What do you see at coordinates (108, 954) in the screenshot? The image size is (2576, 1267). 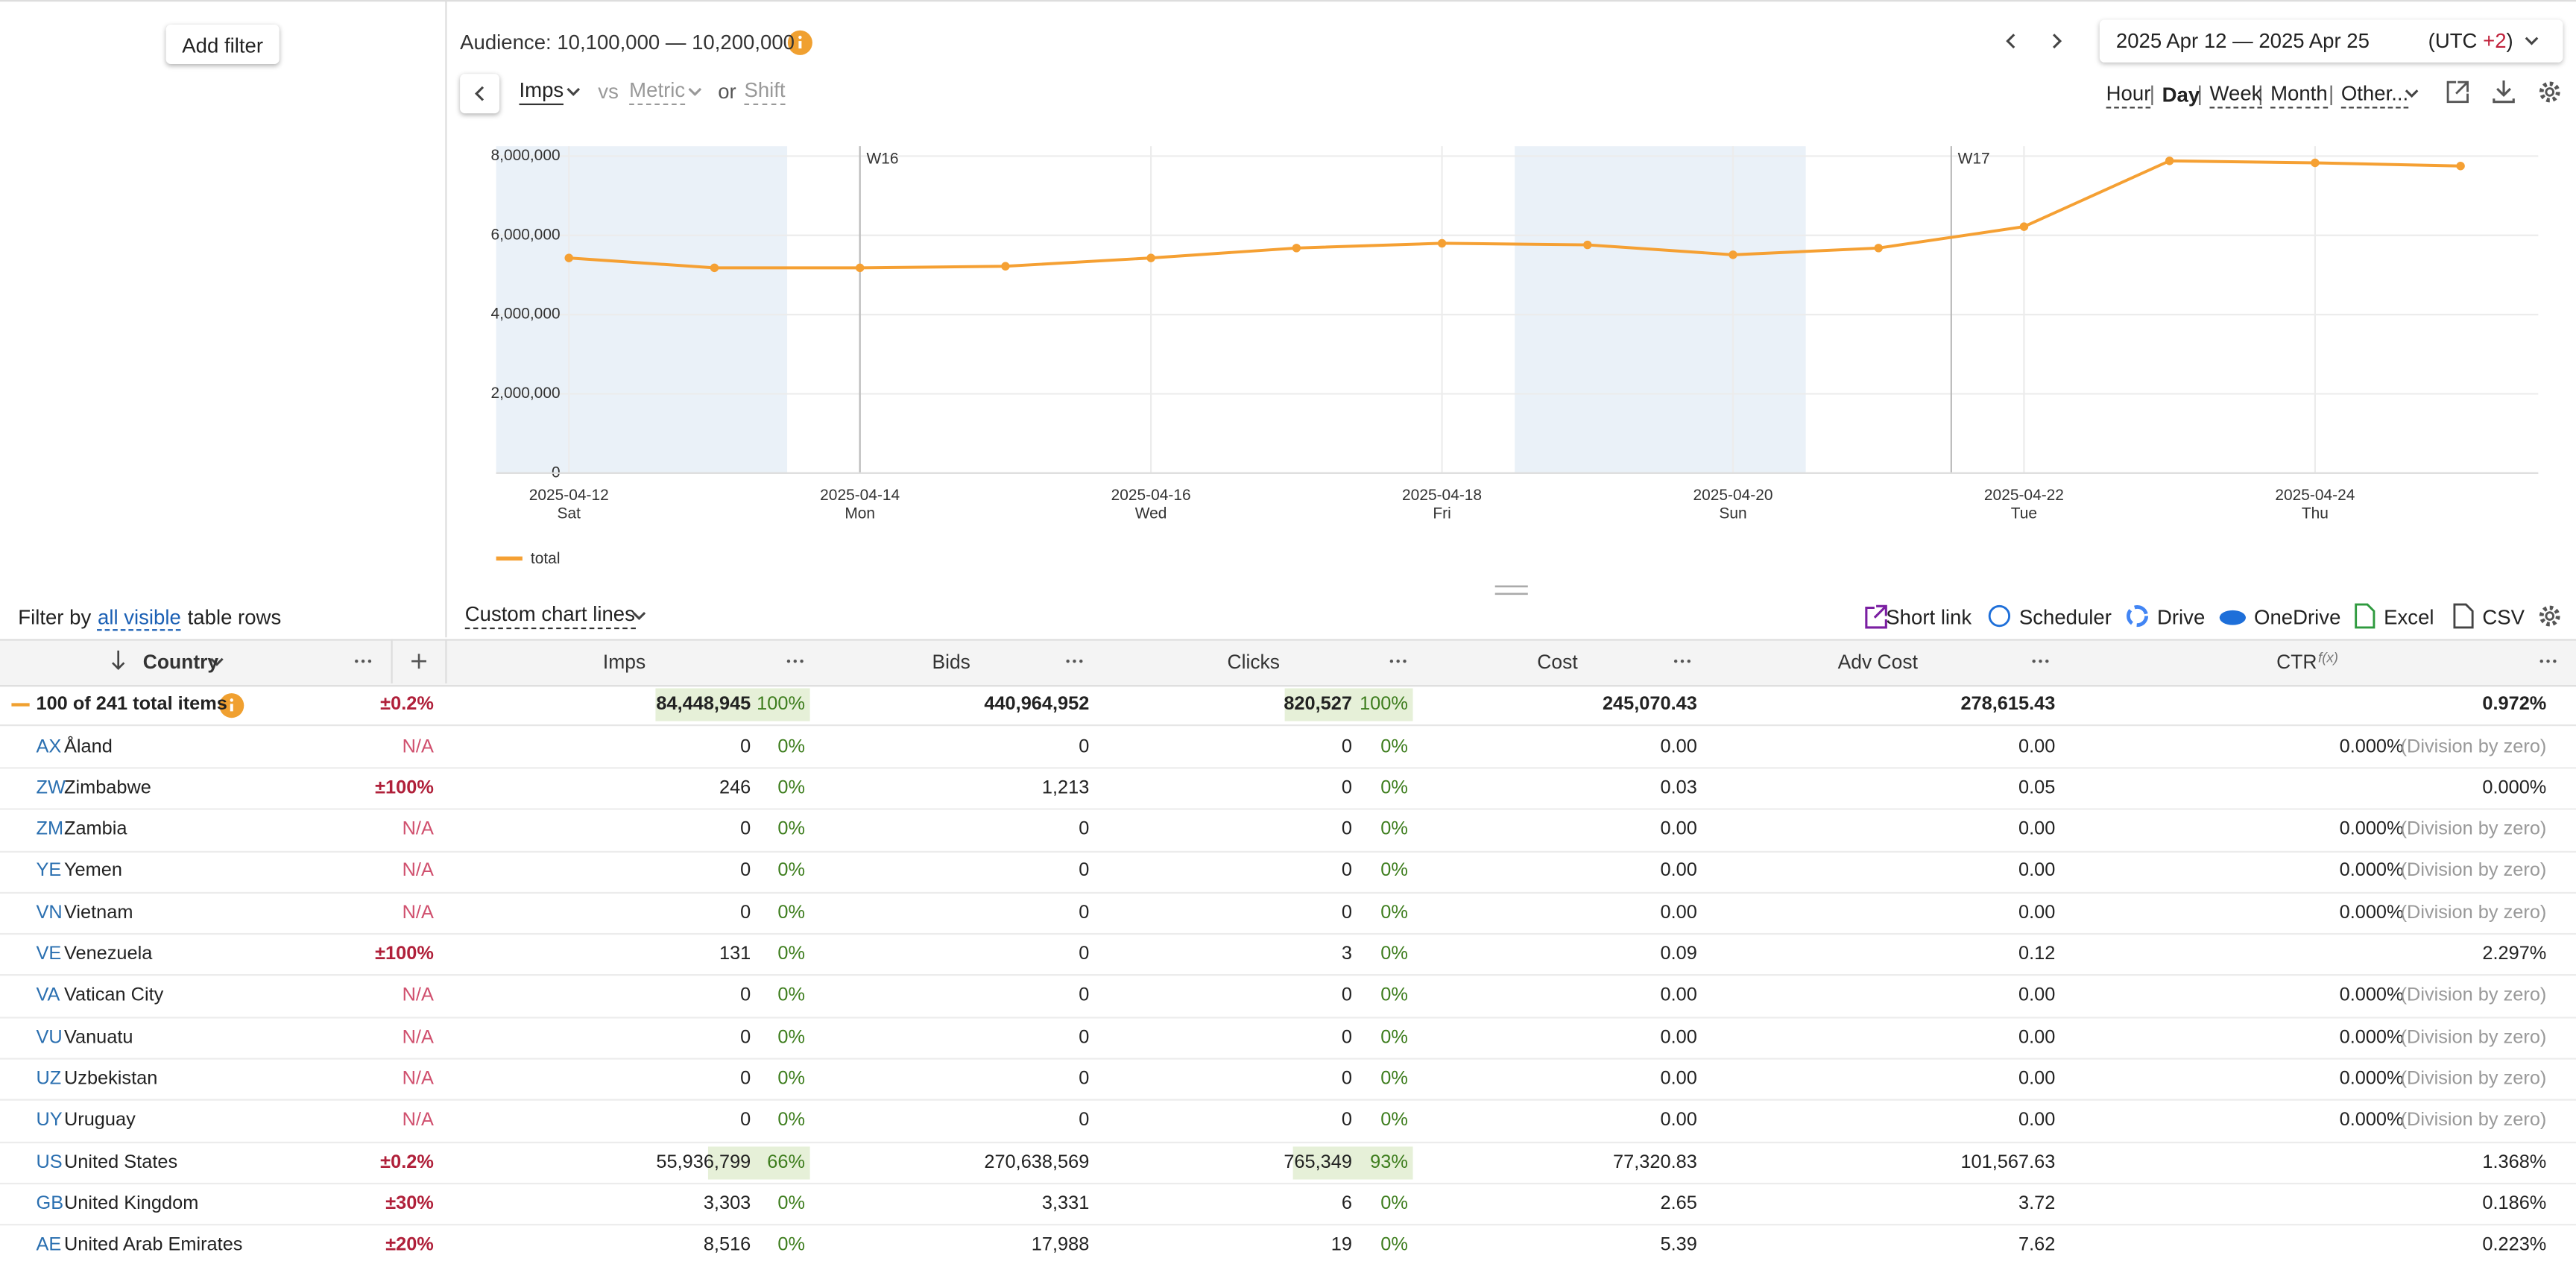 I see `country-name: Venezuela` at bounding box center [108, 954].